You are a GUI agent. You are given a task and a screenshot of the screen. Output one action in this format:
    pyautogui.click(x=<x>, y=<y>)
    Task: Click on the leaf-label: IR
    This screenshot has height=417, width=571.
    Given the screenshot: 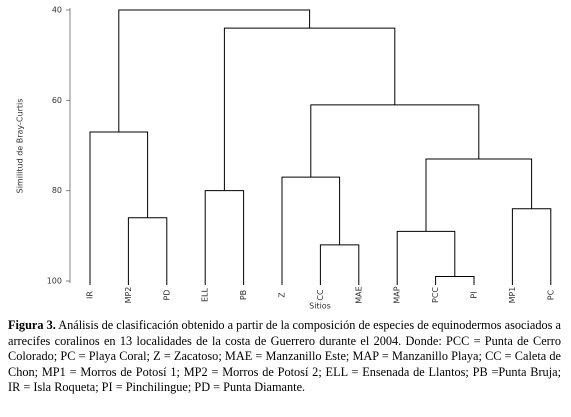 What is the action you would take?
    pyautogui.click(x=90, y=295)
    